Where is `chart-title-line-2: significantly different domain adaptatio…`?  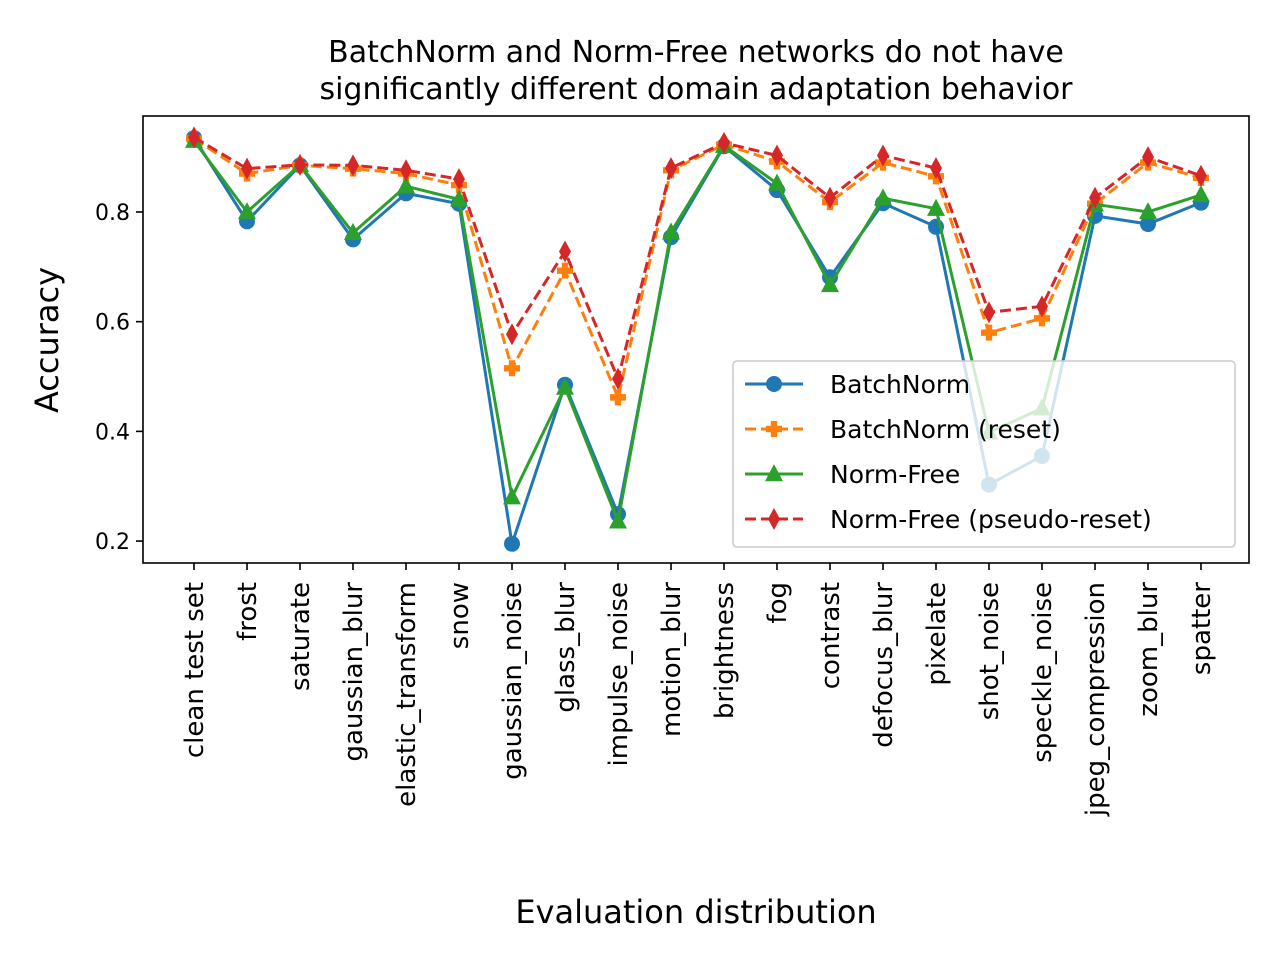 chart-title-line-2: significantly different domain adaptatio… is located at coordinates (696, 89).